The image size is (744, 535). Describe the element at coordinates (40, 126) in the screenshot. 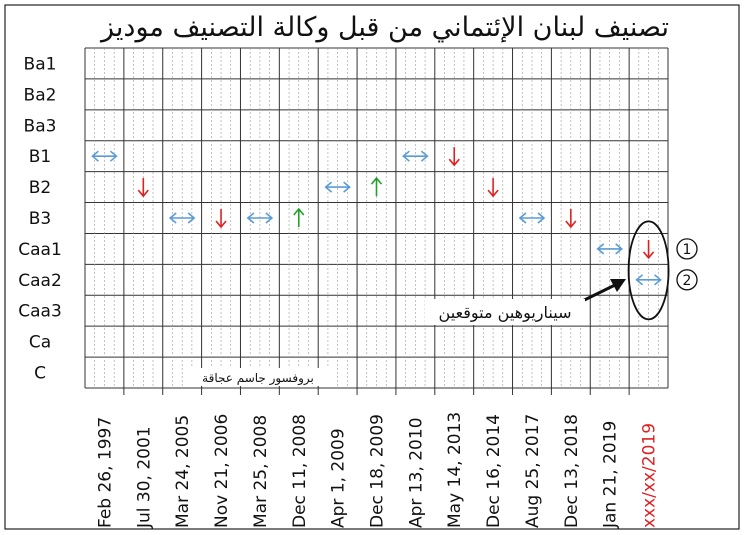

I see `rating-label: Ba3` at that location.